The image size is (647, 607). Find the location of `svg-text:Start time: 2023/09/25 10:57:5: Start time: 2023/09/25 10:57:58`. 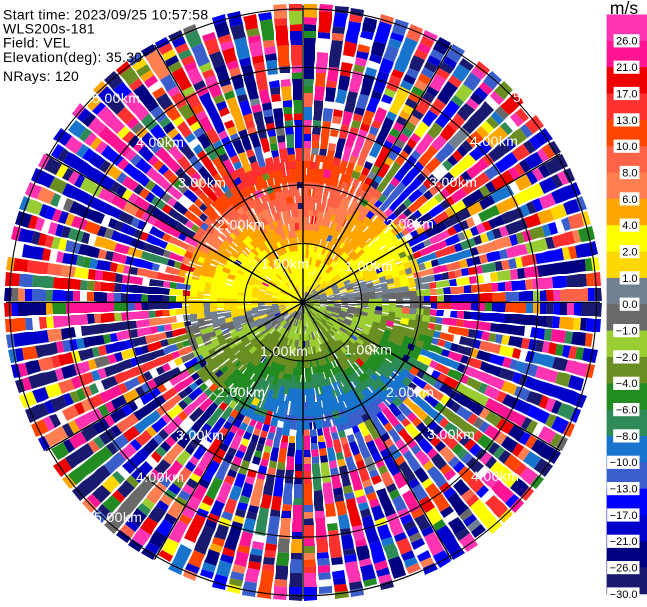

svg-text:Start time: 2023/09/25 10:57:5: Start time: 2023/09/25 10:57:58 is located at coordinates (105, 14).